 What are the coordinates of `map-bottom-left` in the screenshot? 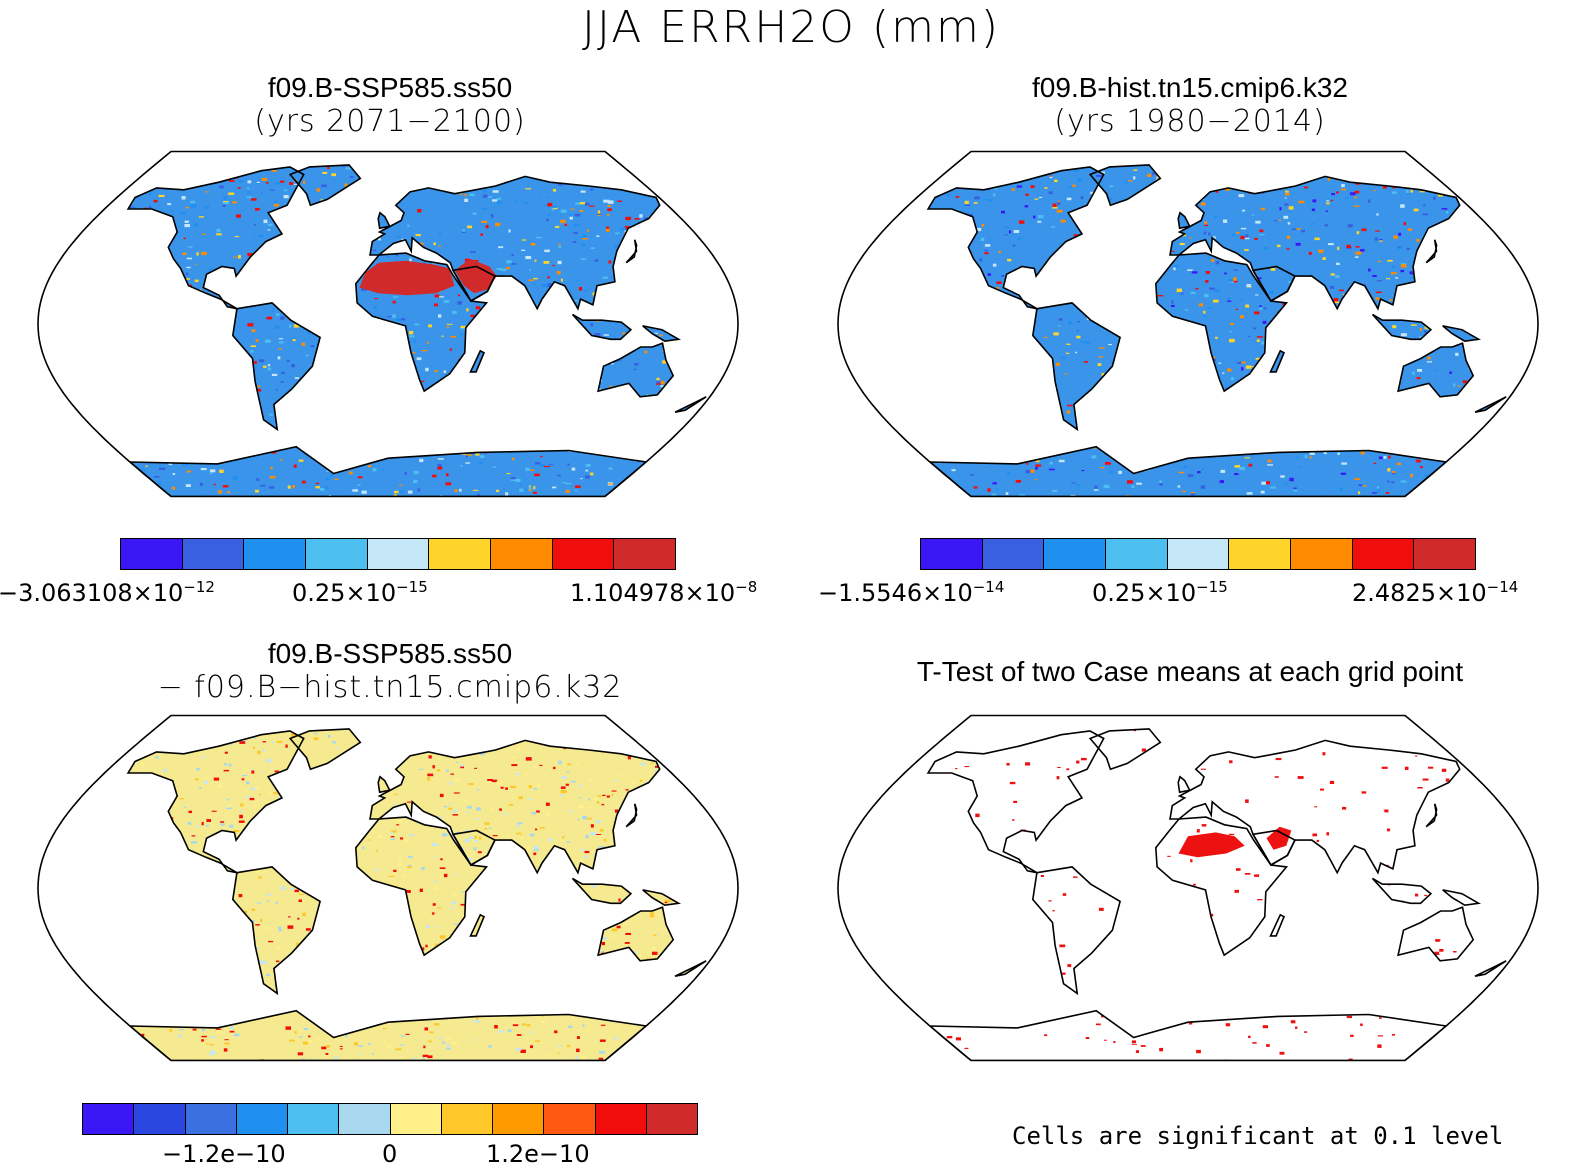 It's located at (388, 888).